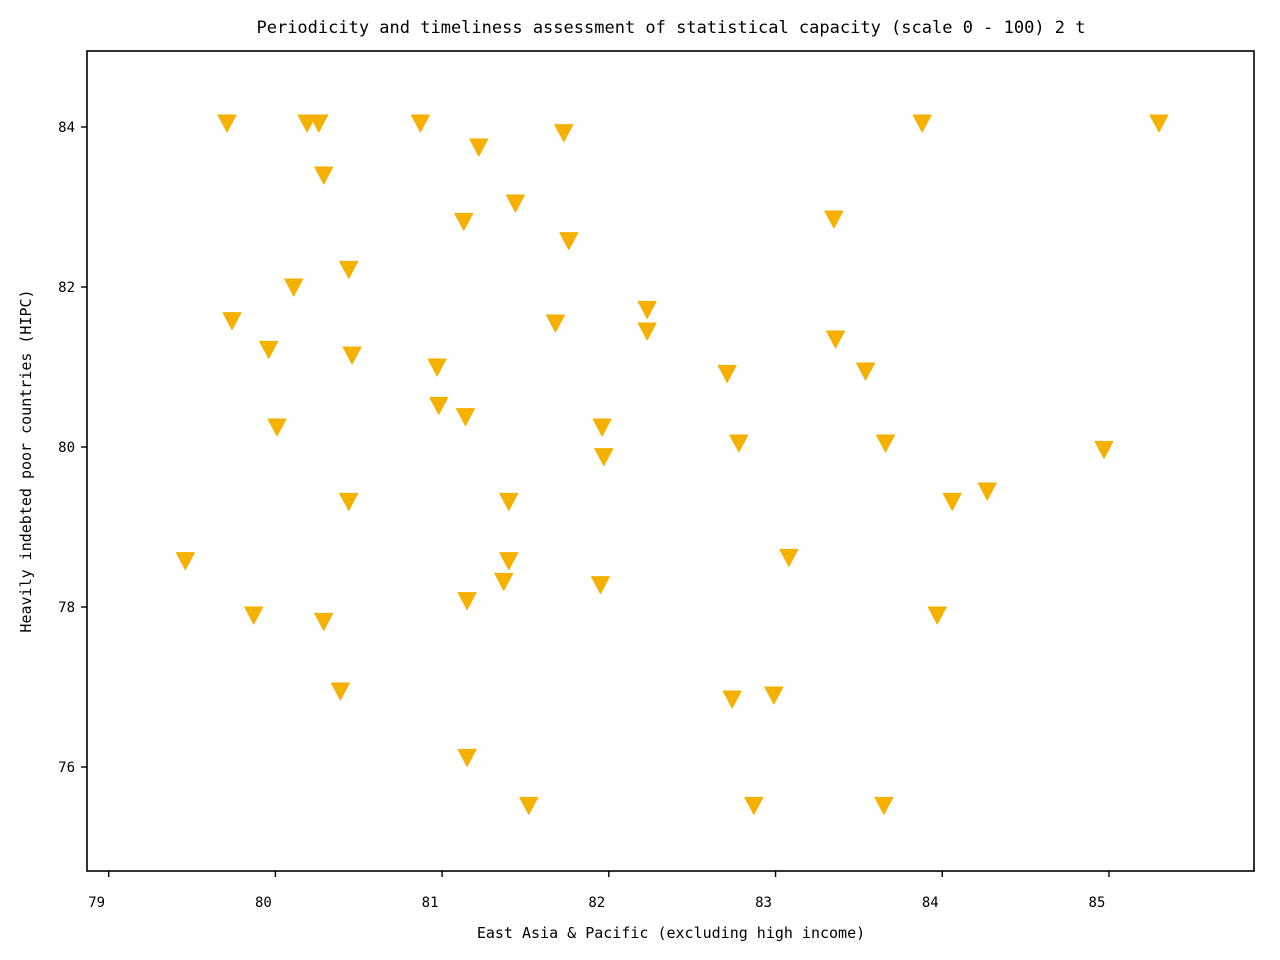 The image size is (1280, 960). I want to click on x-axis: 79 80 81 82 83 84 85, so click(599, 891).